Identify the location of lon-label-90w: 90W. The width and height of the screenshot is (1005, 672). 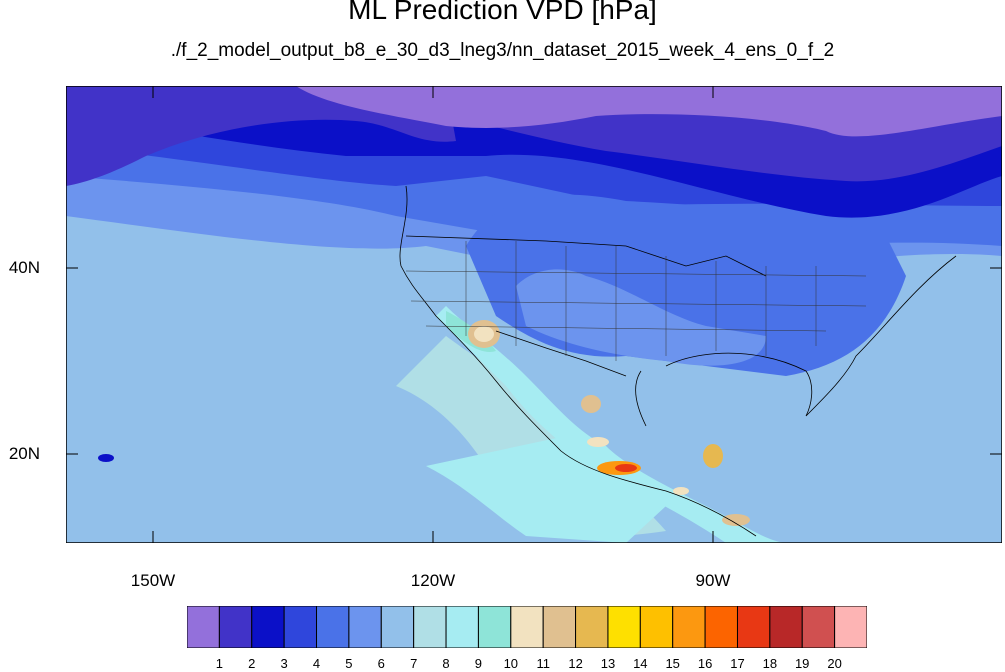
(713, 580).